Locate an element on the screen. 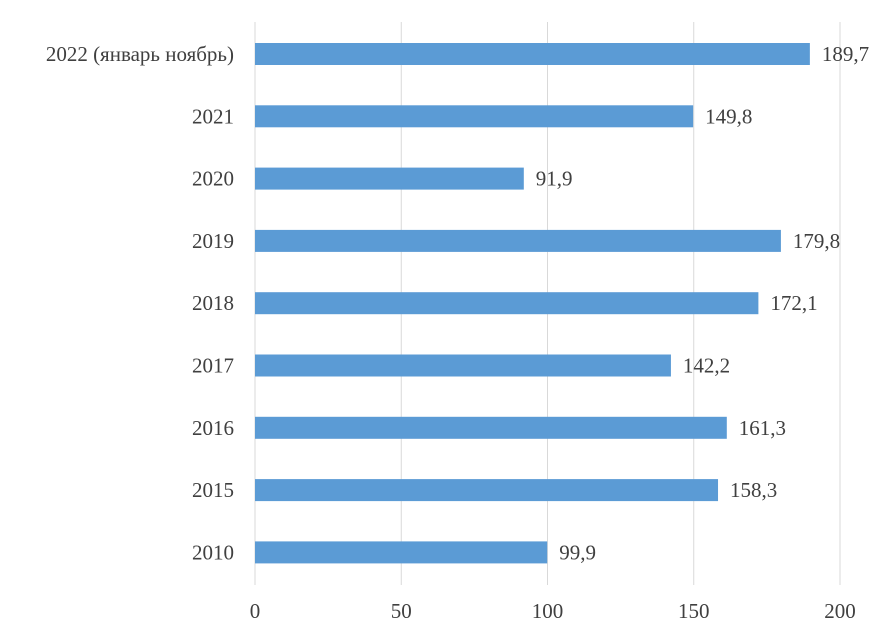 The image size is (881, 637). x-tick-label: 100 is located at coordinates (548, 611).